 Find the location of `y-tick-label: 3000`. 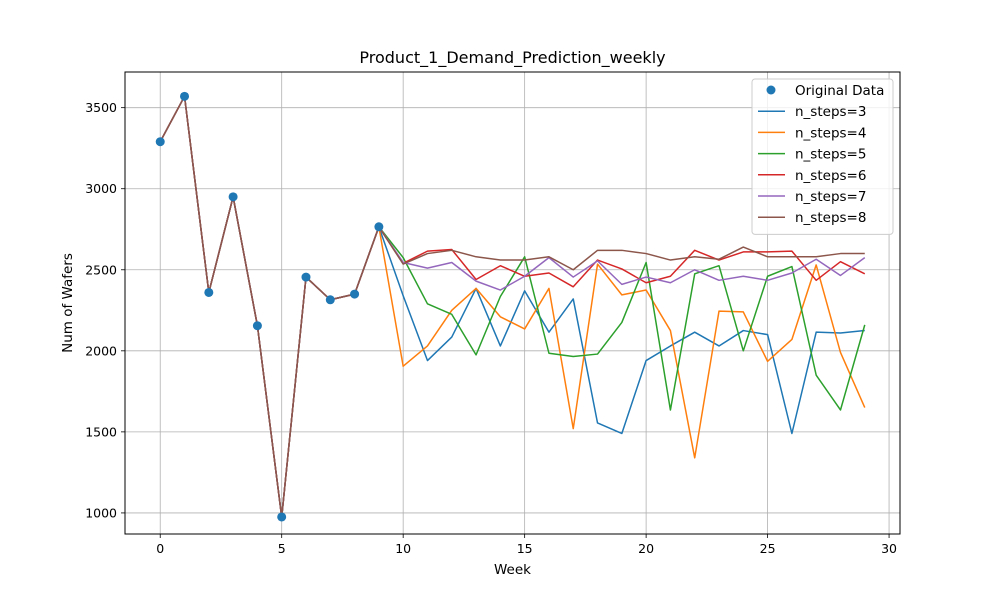

y-tick-label: 3000 is located at coordinates (101, 188).